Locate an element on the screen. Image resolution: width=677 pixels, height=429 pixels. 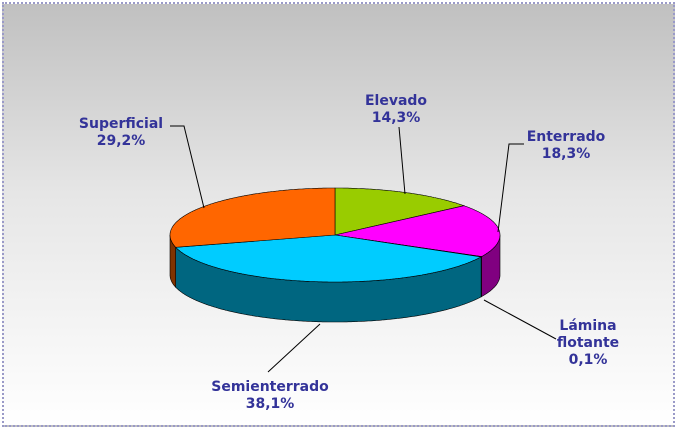
slice-label: Semienterrado 38,1% is located at coordinates (270, 396).